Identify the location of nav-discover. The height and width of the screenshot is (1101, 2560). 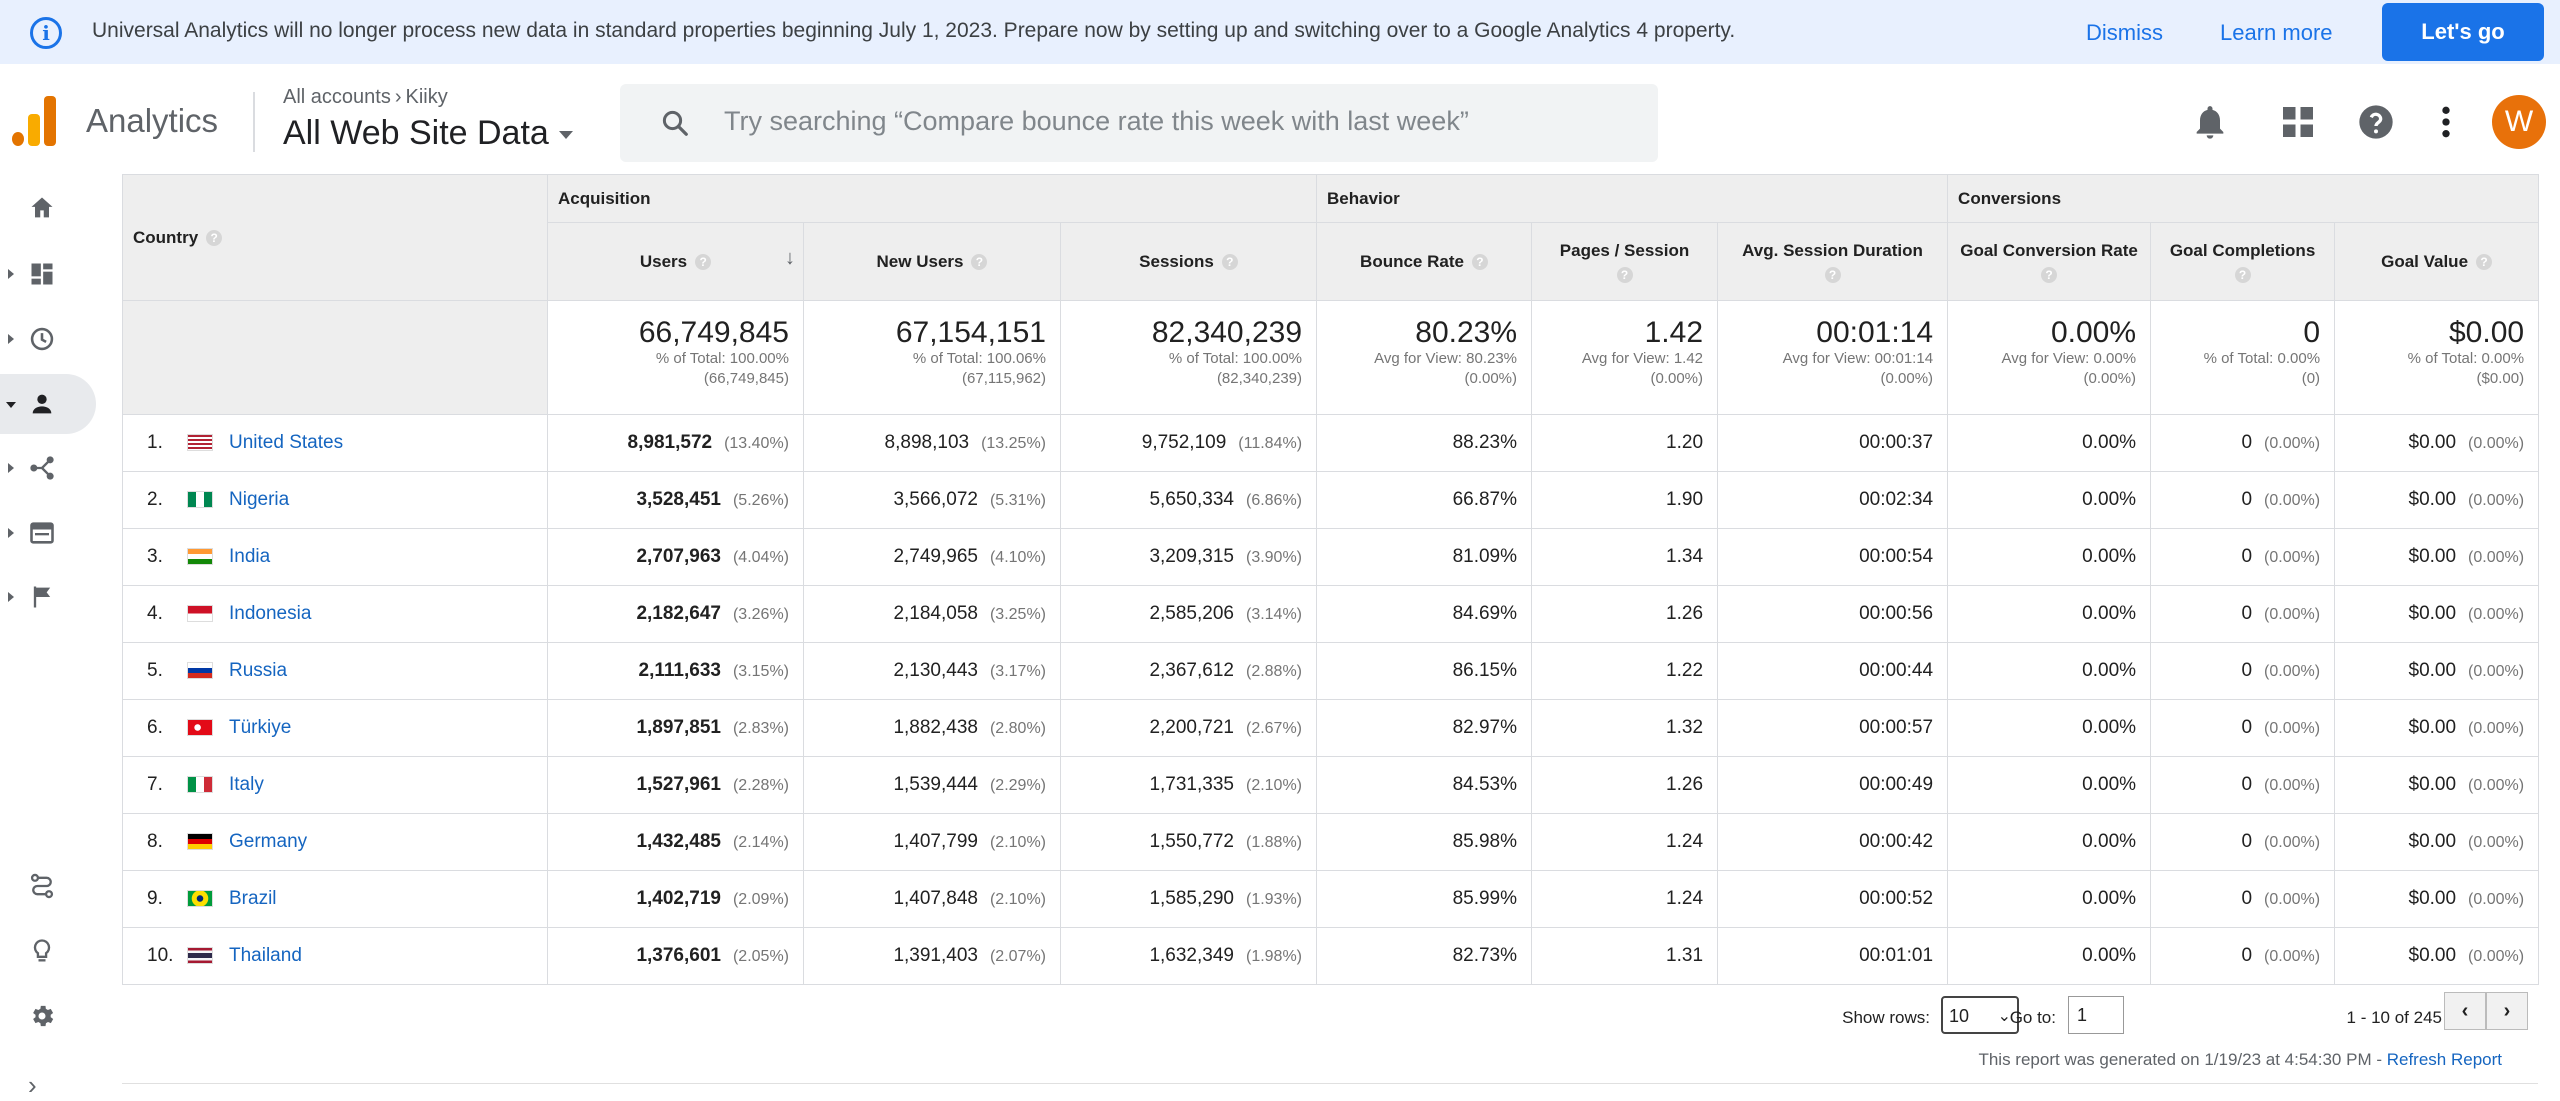
(48, 951).